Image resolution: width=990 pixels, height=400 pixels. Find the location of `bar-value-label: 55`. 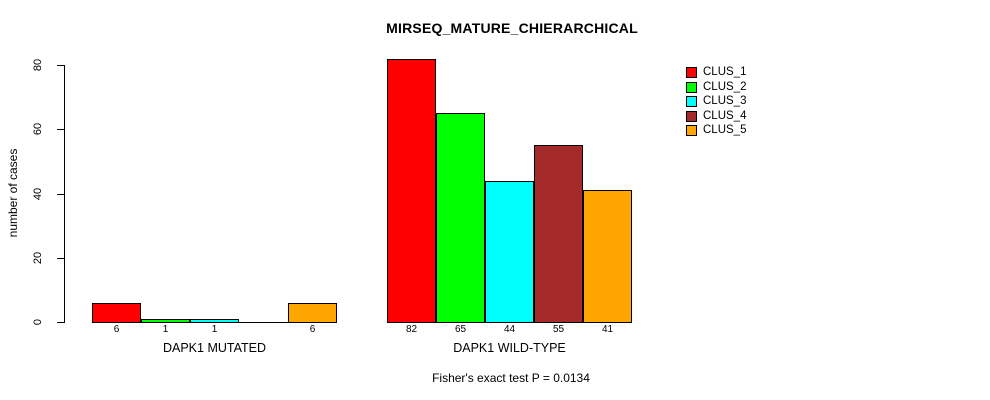

bar-value-label: 55 is located at coordinates (558, 329).